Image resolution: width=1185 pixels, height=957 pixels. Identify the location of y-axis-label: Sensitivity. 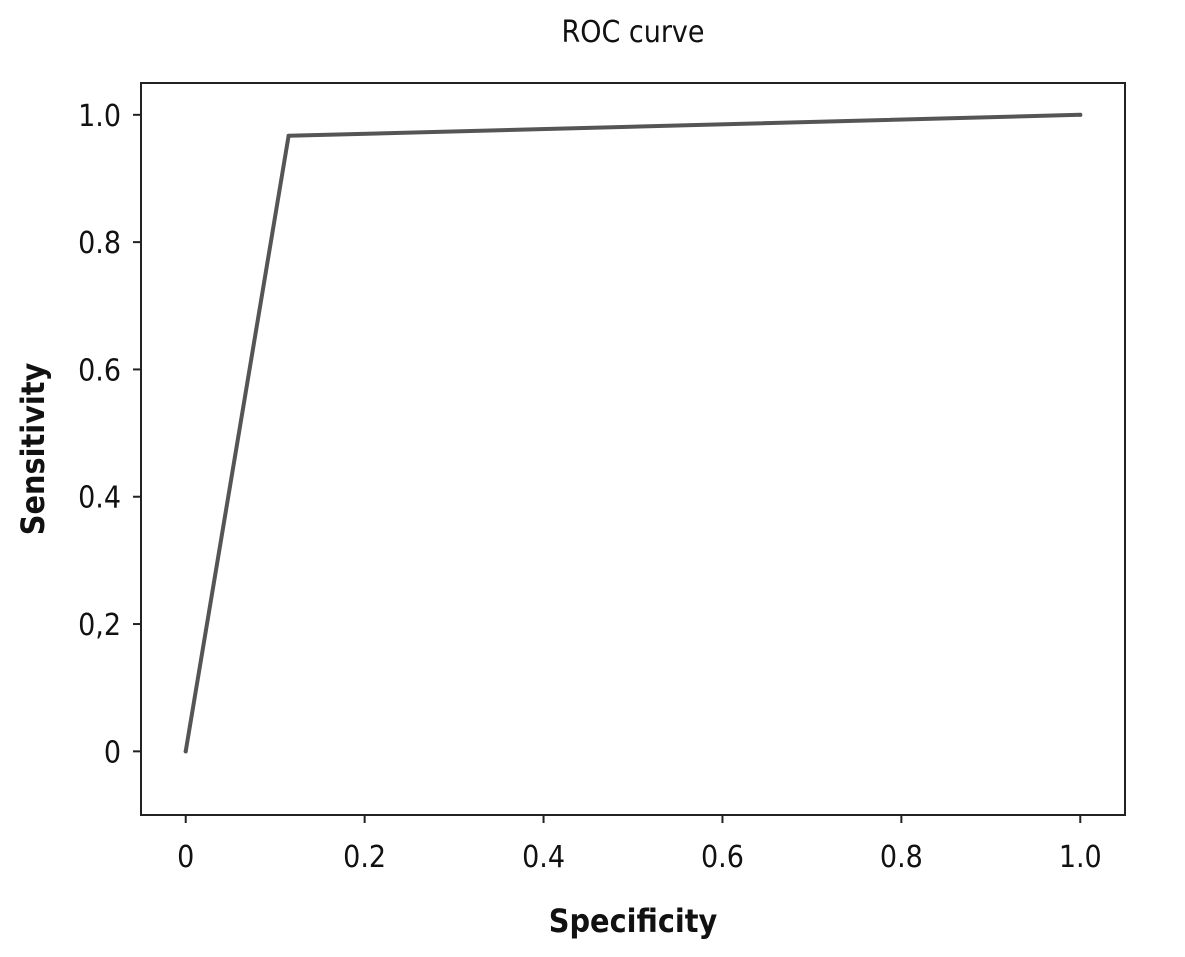
(33, 448).